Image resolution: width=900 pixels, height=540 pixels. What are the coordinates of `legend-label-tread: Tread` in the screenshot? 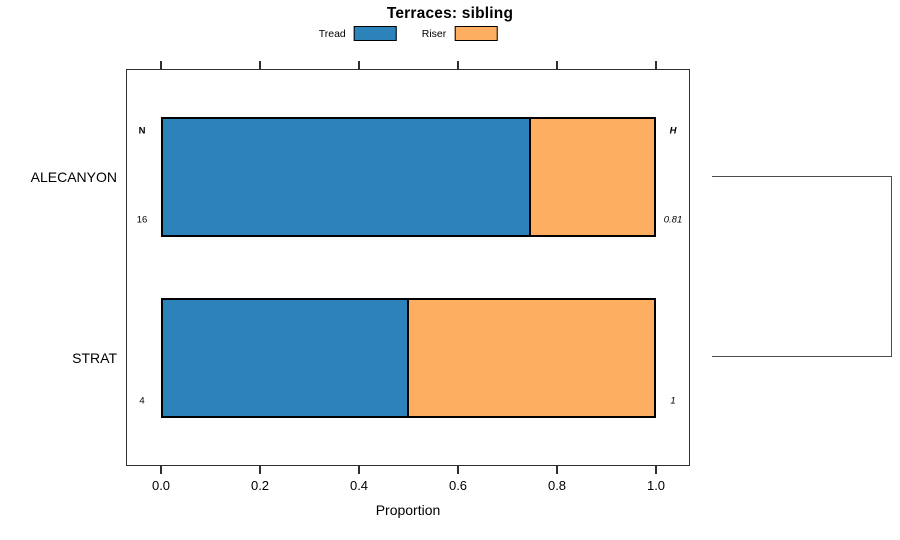 It's located at (332, 33).